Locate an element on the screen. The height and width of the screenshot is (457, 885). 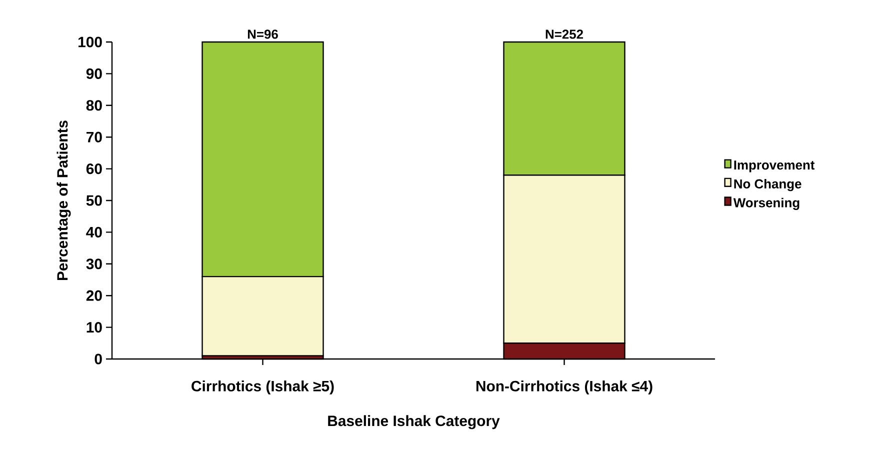
y-tick-label: 10 is located at coordinates (94, 327).